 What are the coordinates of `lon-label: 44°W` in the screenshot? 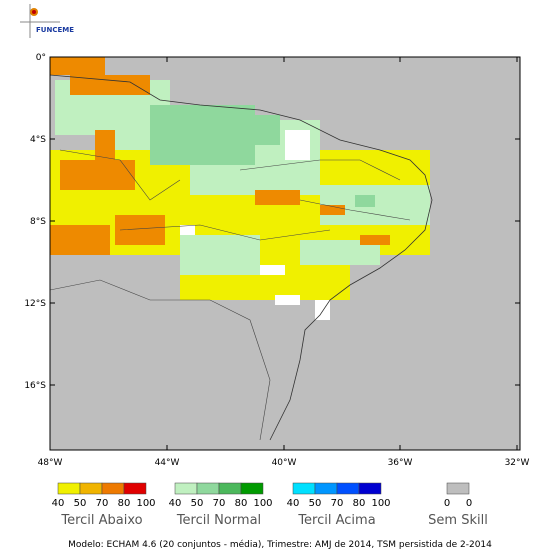 It's located at (167, 463).